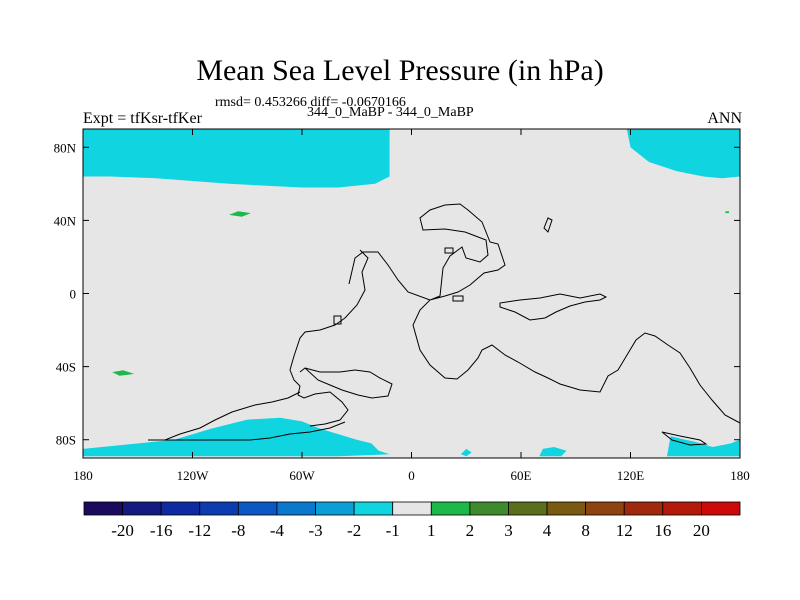 This screenshot has width=800, height=600. I want to click on region-antarctic-east-negative, so click(703, 446).